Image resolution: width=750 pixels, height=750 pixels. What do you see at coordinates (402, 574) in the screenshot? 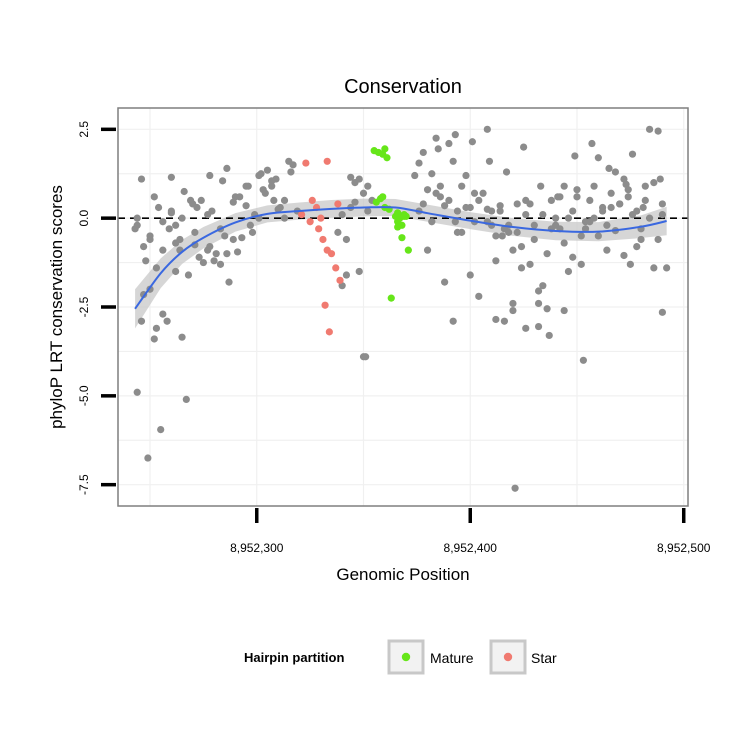
I see `x-axis-title: Genomic Position` at bounding box center [402, 574].